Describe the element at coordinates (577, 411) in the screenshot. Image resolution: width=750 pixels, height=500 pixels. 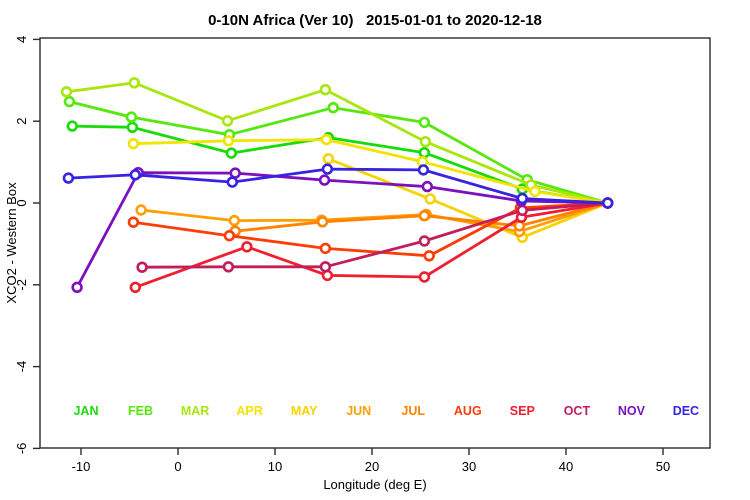
I see `legend-label-oct: OCT` at that location.